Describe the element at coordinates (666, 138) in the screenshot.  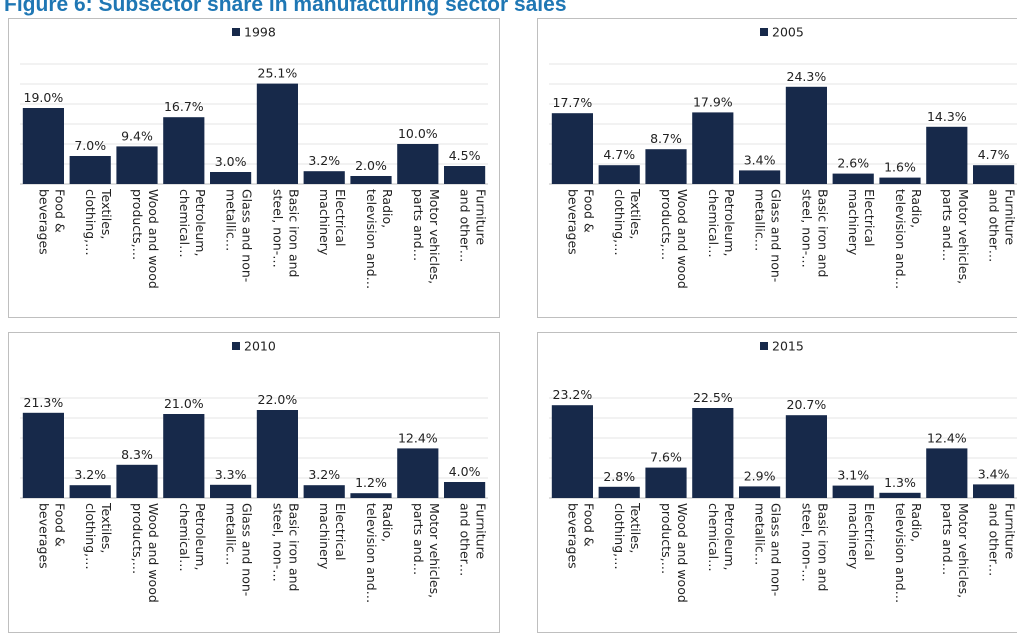
I see `value-label: 8.7%` at that location.